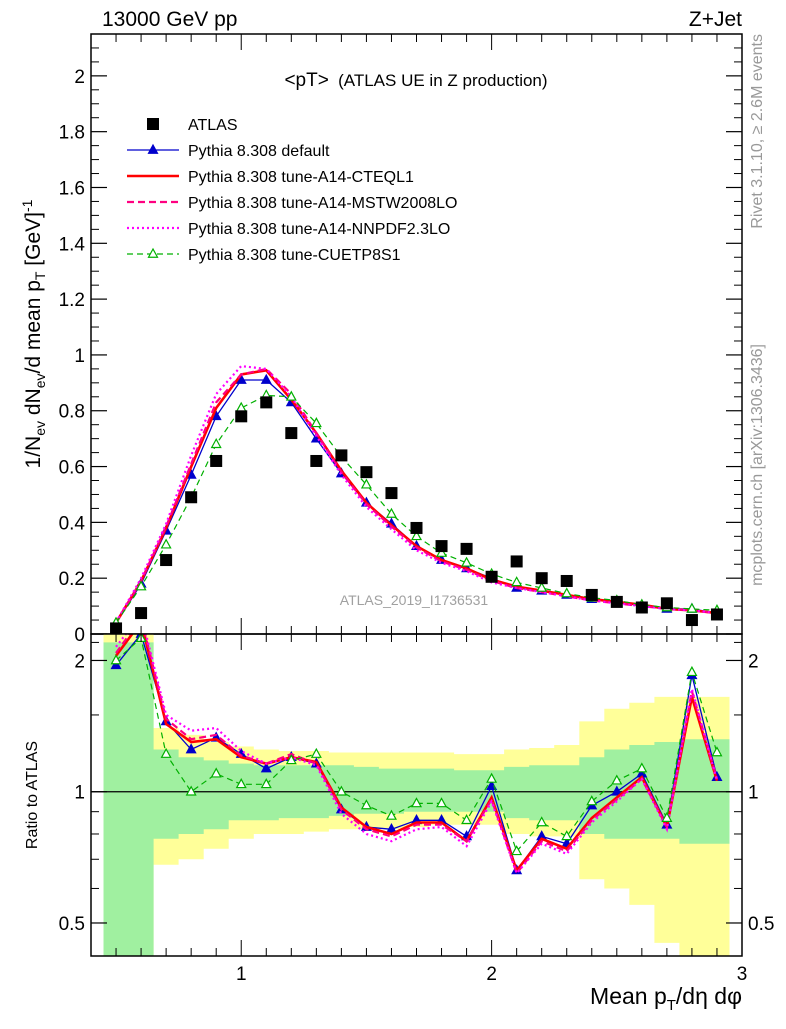 The height and width of the screenshot is (1029, 786). I want to click on ylabel-part-a: 1/N, so click(33, 452).